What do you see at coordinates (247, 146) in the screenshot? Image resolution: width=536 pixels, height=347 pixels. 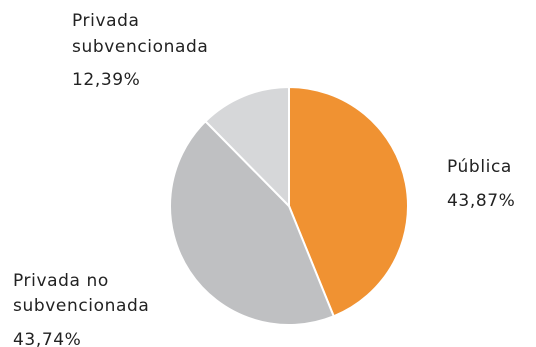 I see `pie-slice-privada-subvencionada` at bounding box center [247, 146].